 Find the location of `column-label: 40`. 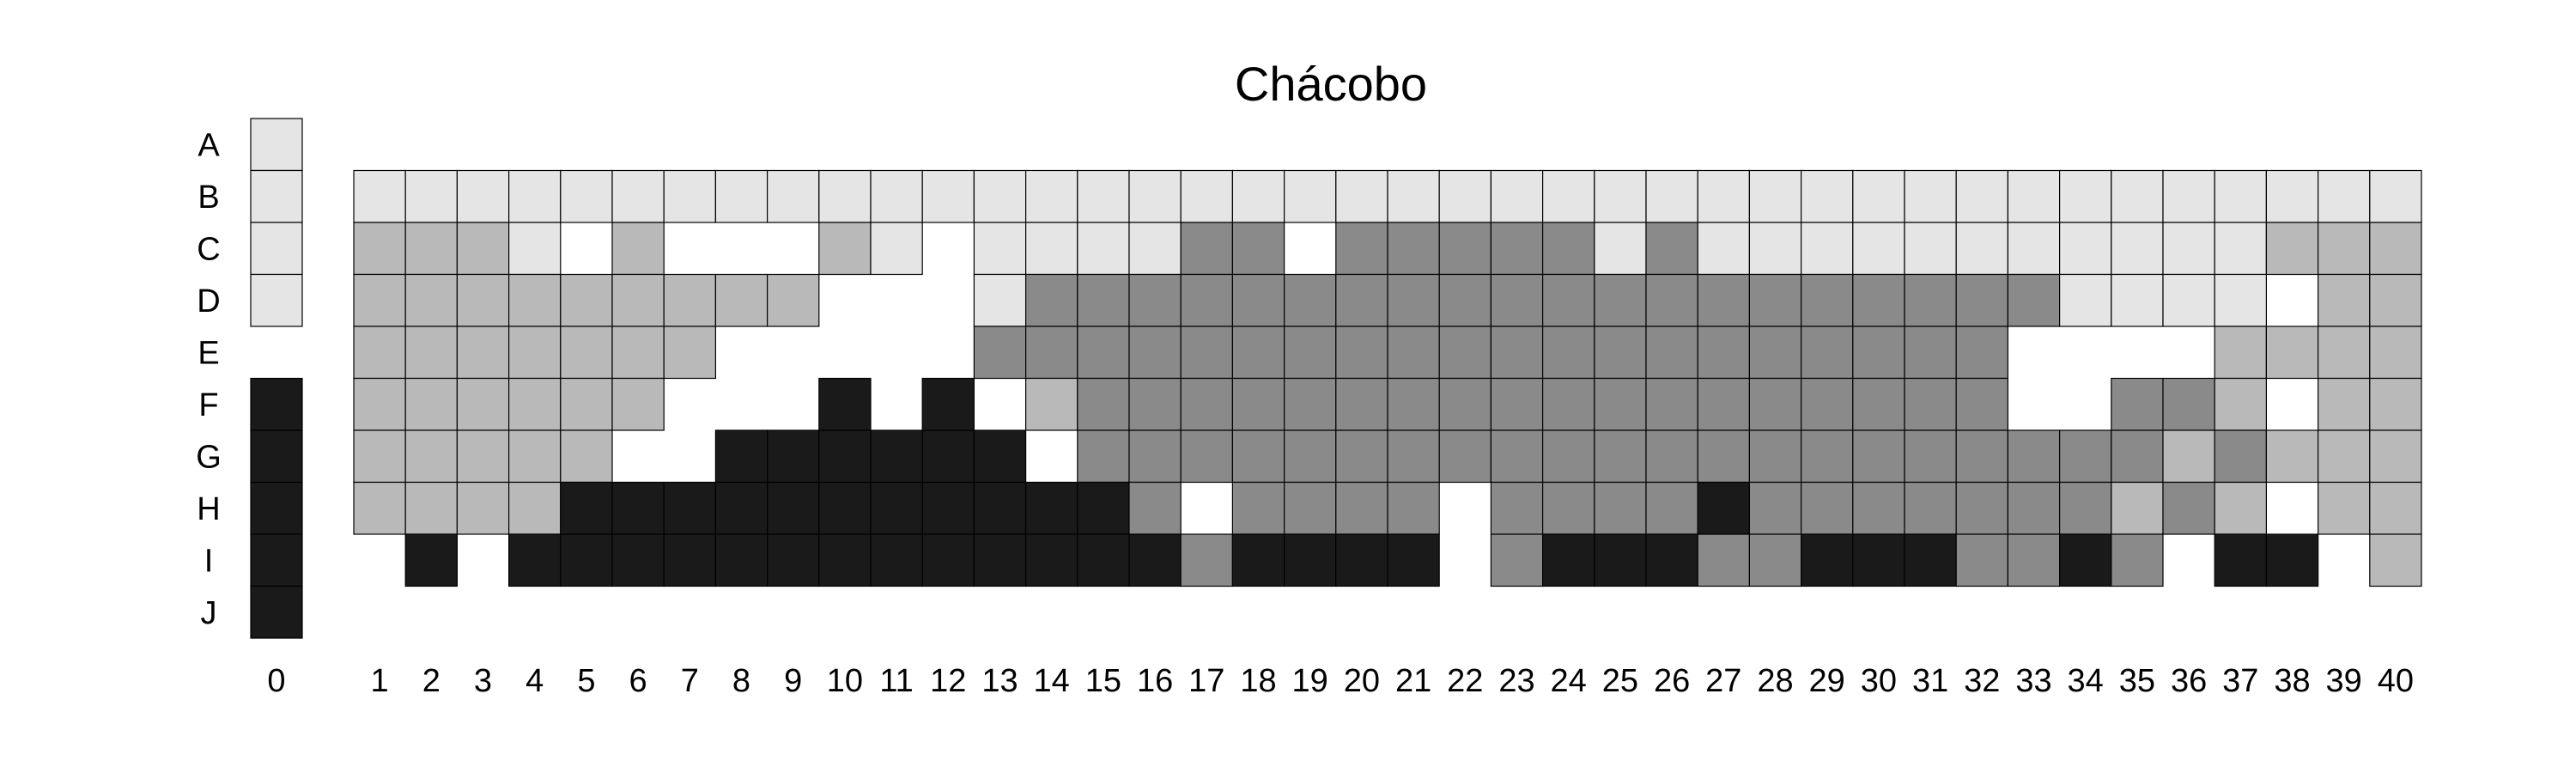

column-label: 40 is located at coordinates (2396, 681).